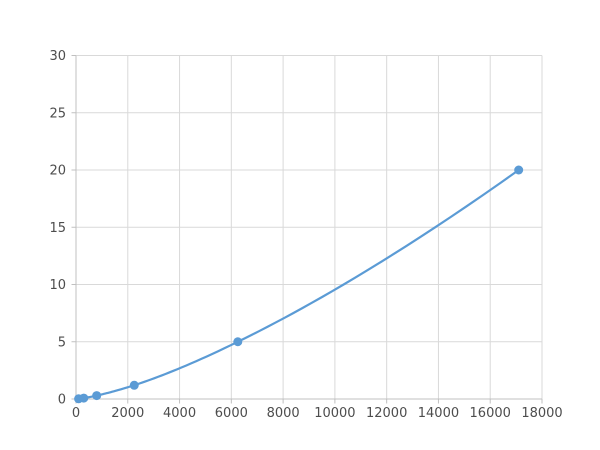 This screenshot has width=600, height=450. I want to click on y-tick-label: 15, so click(57, 228).